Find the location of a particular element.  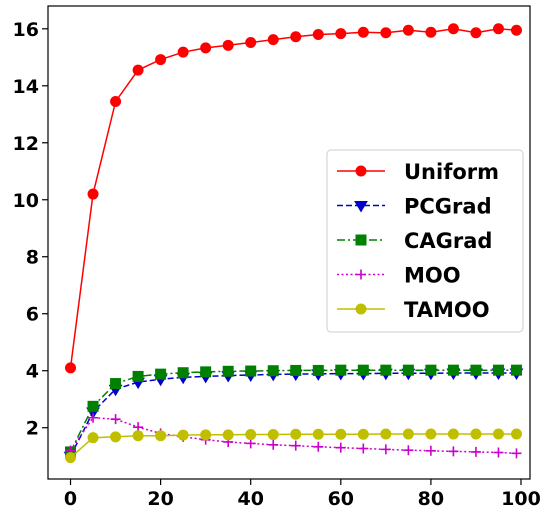

legend-label-moo: MOO is located at coordinates (432, 276).